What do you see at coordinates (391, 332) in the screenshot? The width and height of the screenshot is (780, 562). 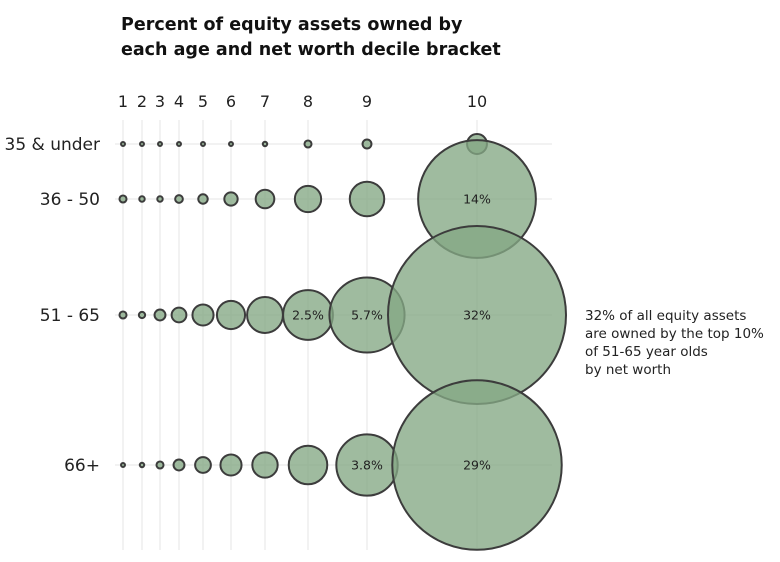 I see `data-labels: 14% 2.5% 5.7% 32% 3.8% 29%` at bounding box center [391, 332].